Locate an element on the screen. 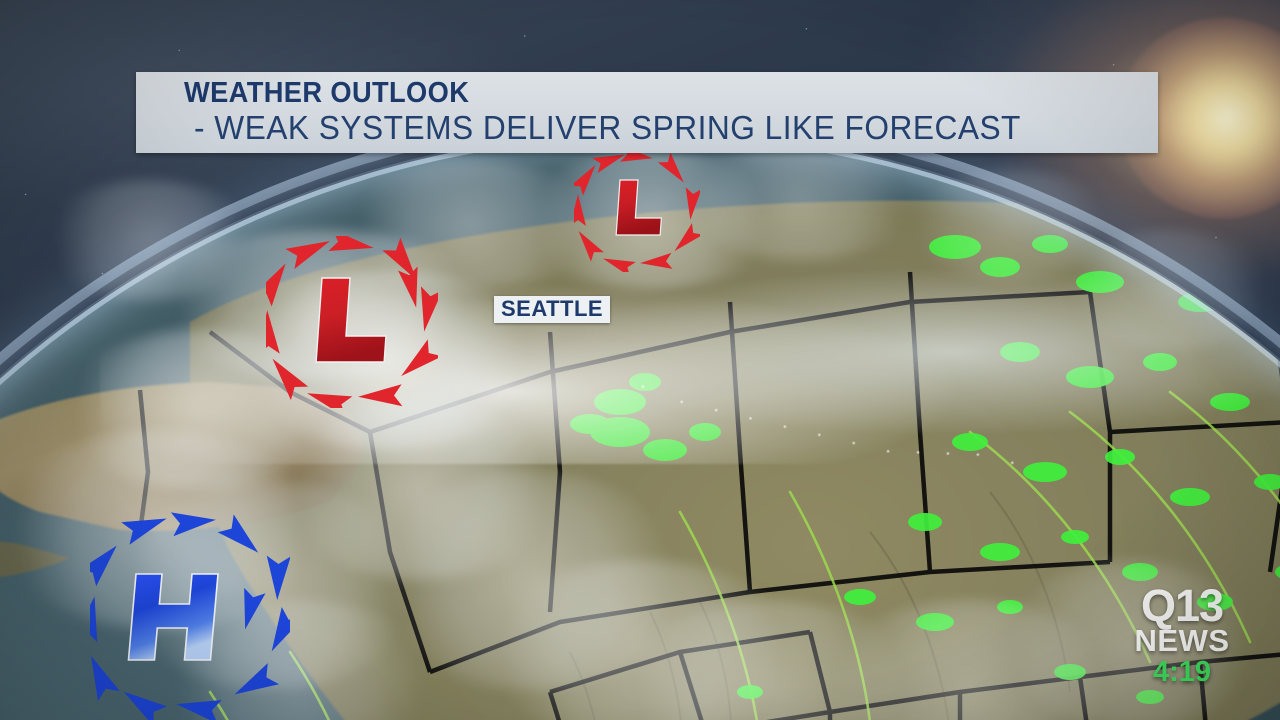 The height and width of the screenshot is (720, 1280). pressure-system-low-british-columbia is located at coordinates (637, 210).